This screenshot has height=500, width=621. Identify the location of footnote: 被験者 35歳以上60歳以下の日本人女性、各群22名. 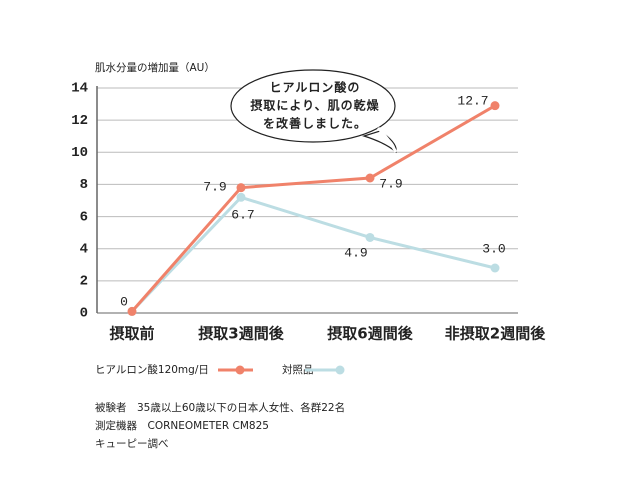
(220, 407).